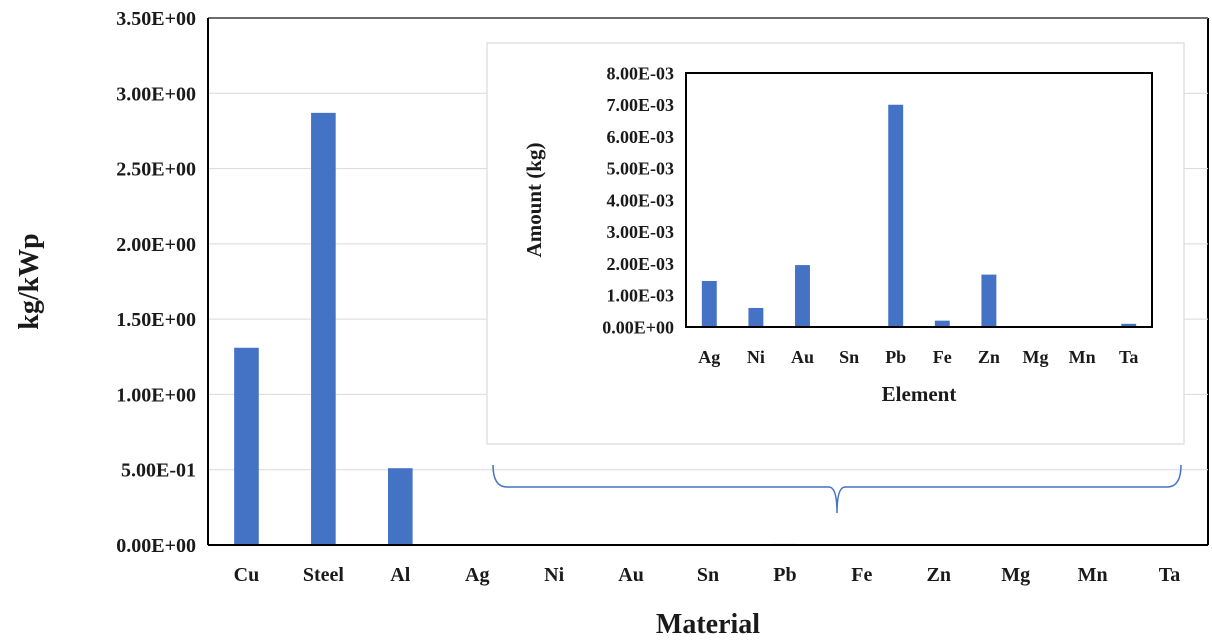 This screenshot has width=1212, height=641. Describe the element at coordinates (708, 624) in the screenshot. I see `main-x-axis-title: Material` at that location.